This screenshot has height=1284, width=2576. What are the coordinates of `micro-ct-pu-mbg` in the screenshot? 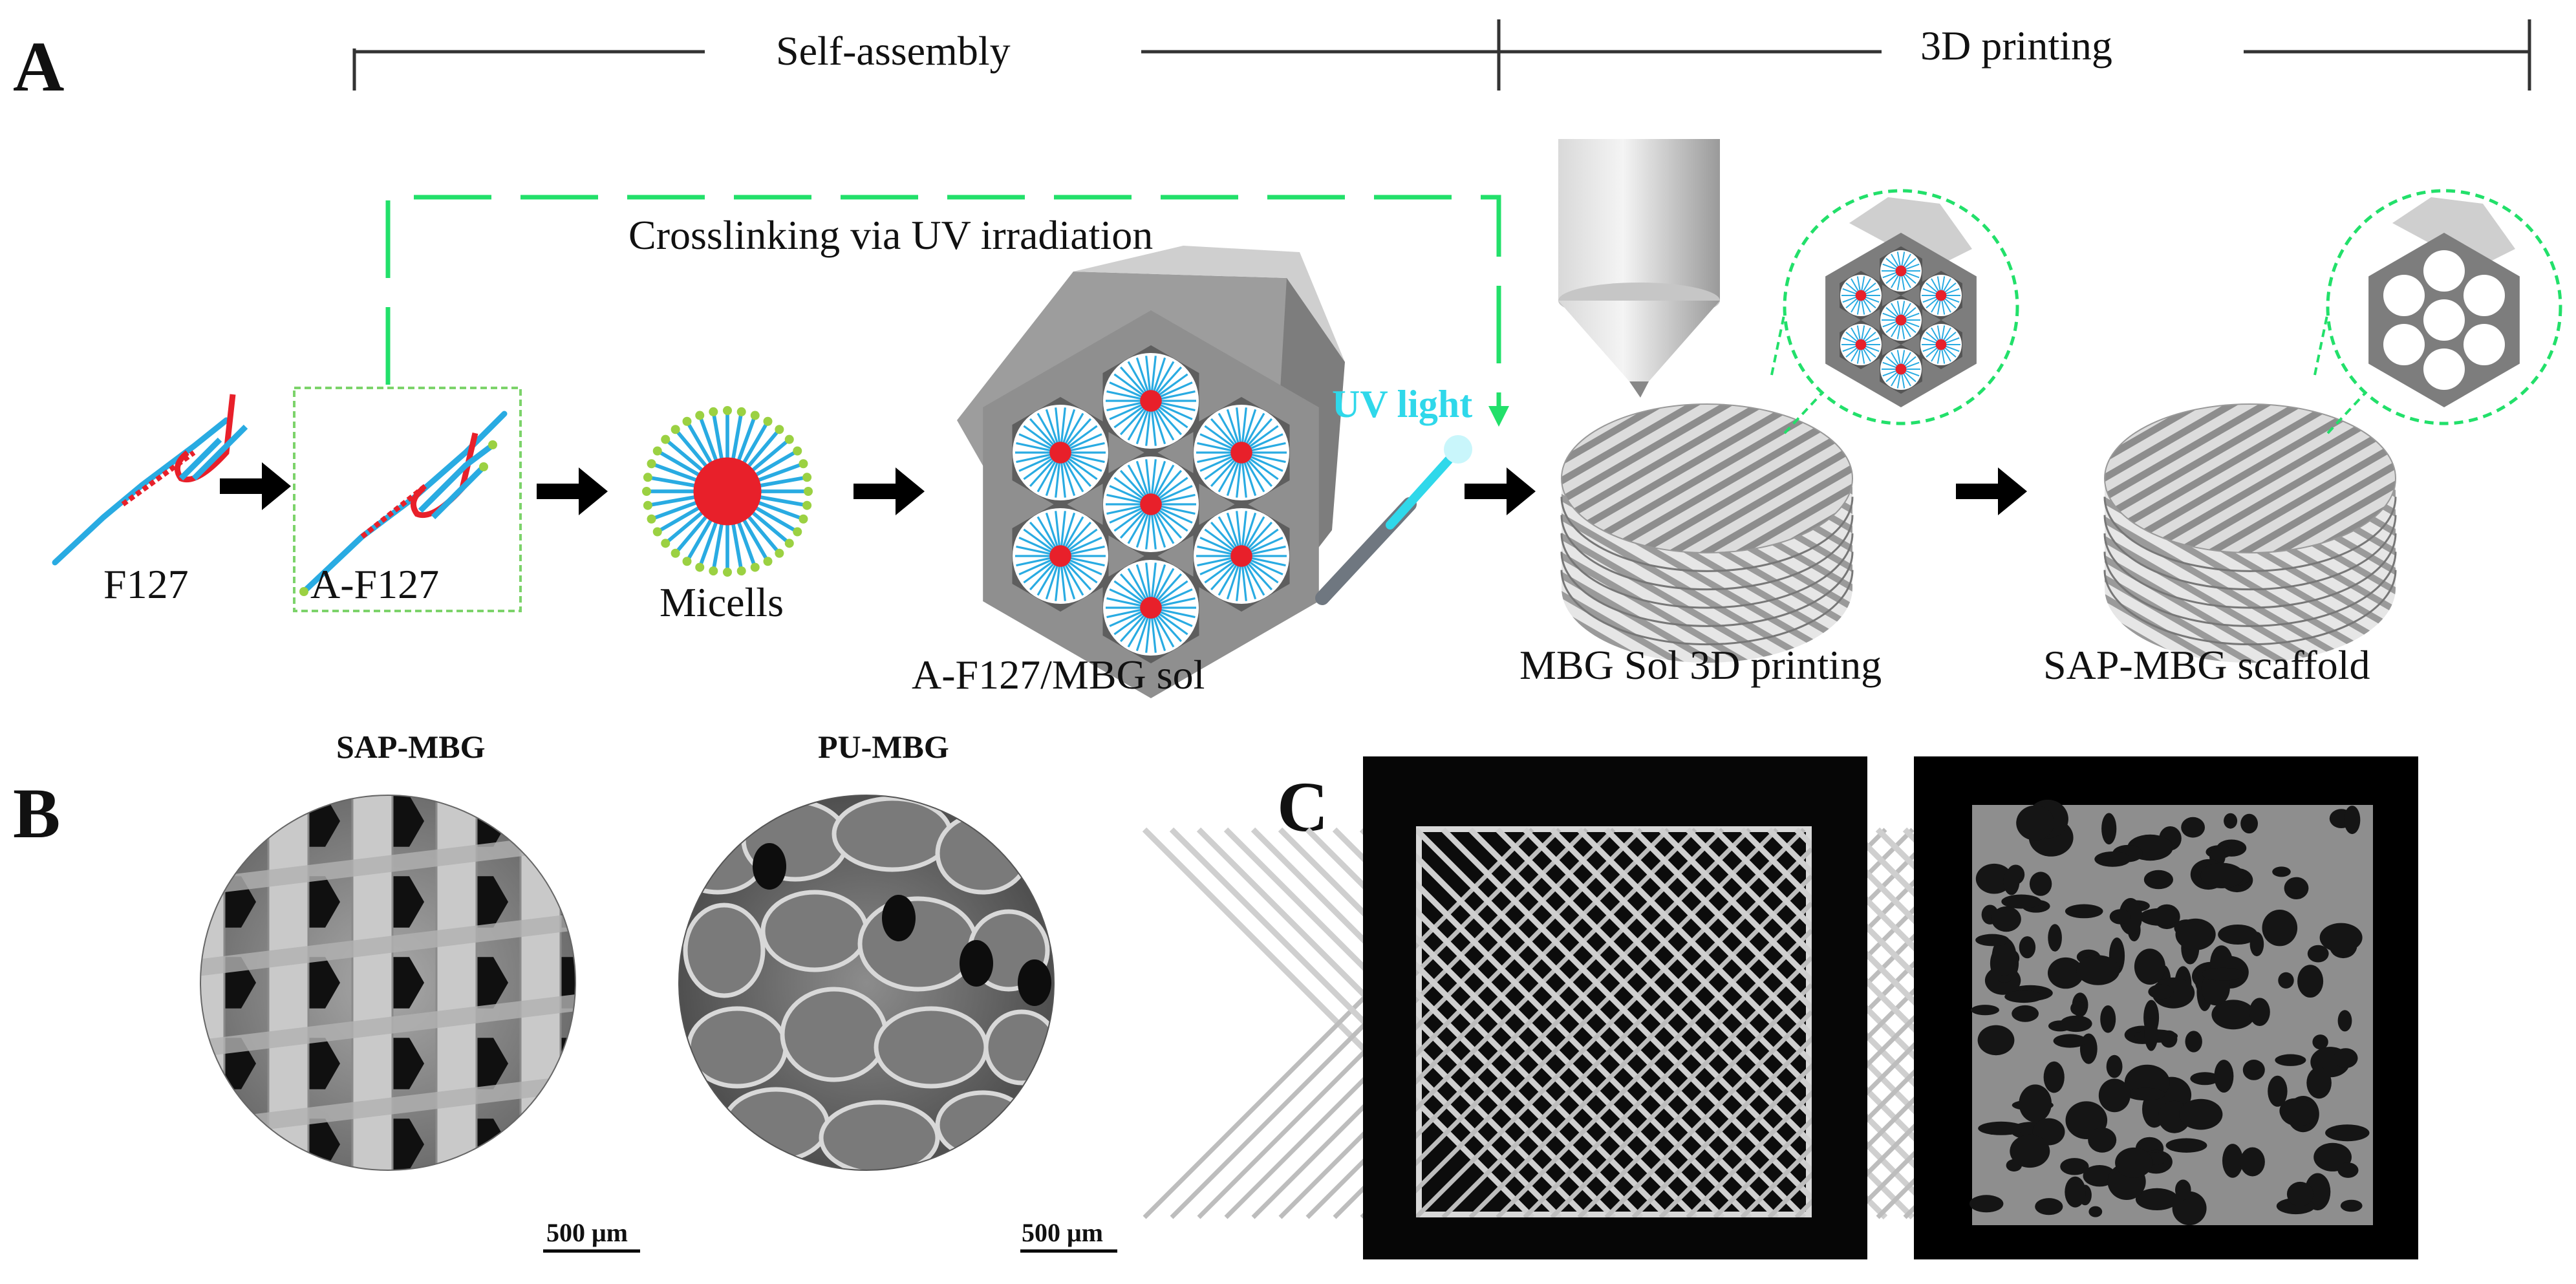 It's located at (2166, 1007).